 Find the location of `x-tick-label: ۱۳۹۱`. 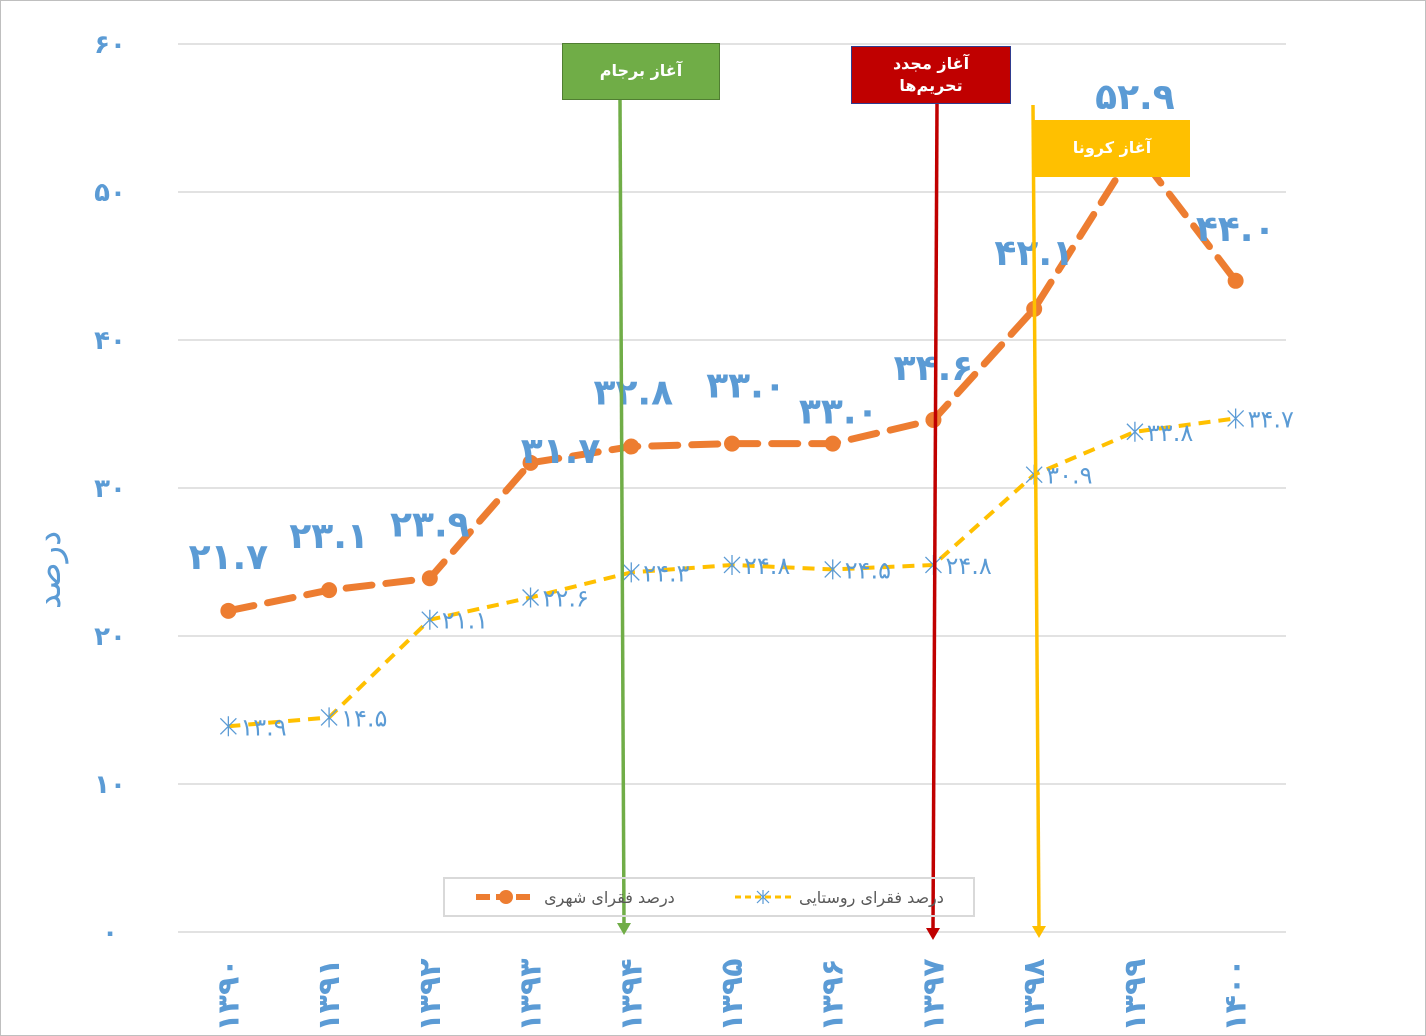

x-tick-label: ۱۳۹۱ is located at coordinates (329, 994).